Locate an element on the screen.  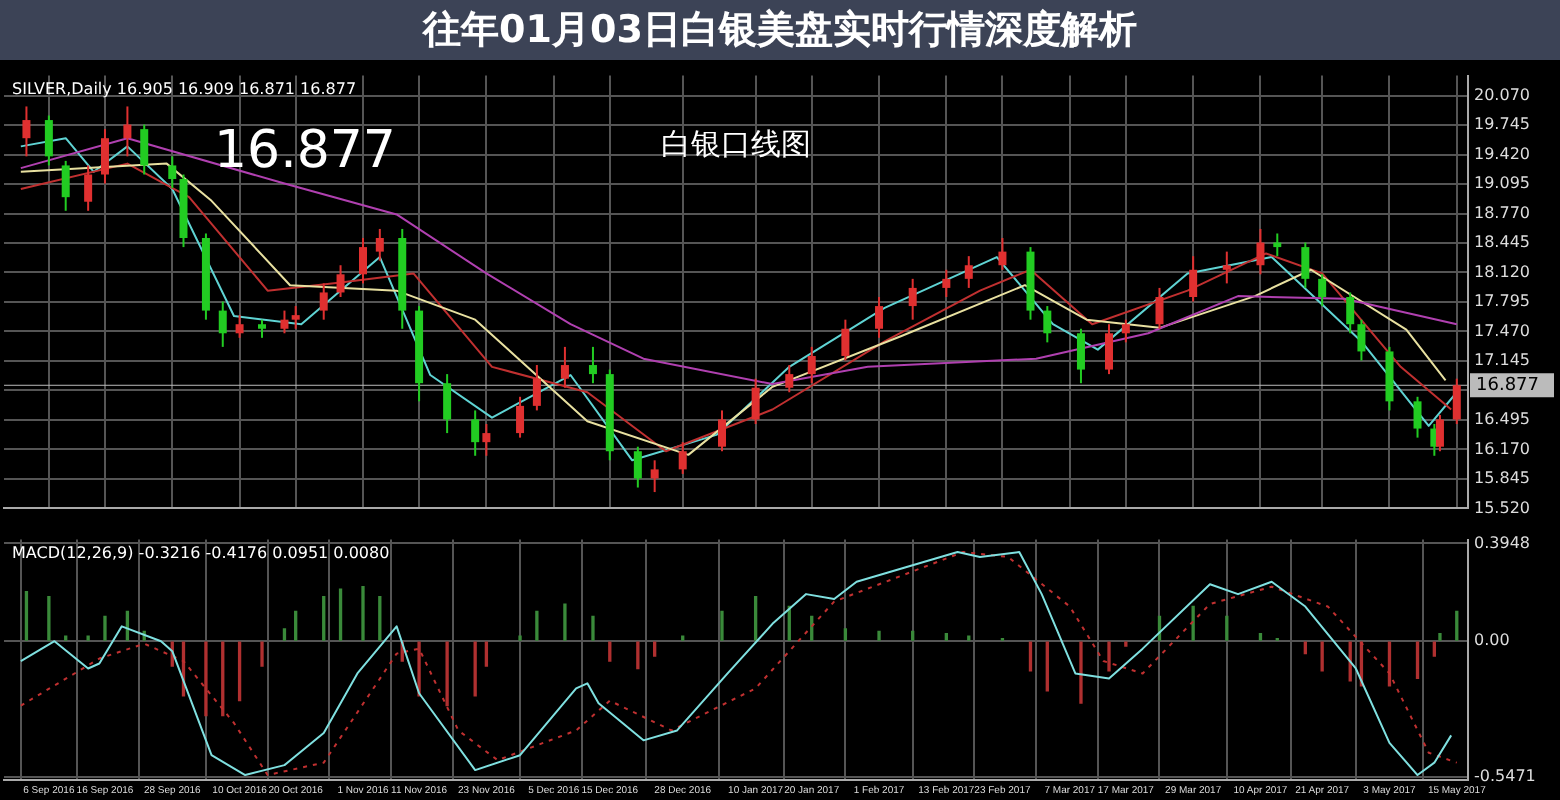
y-tick-label: 16.170 is located at coordinates (1502, 448).